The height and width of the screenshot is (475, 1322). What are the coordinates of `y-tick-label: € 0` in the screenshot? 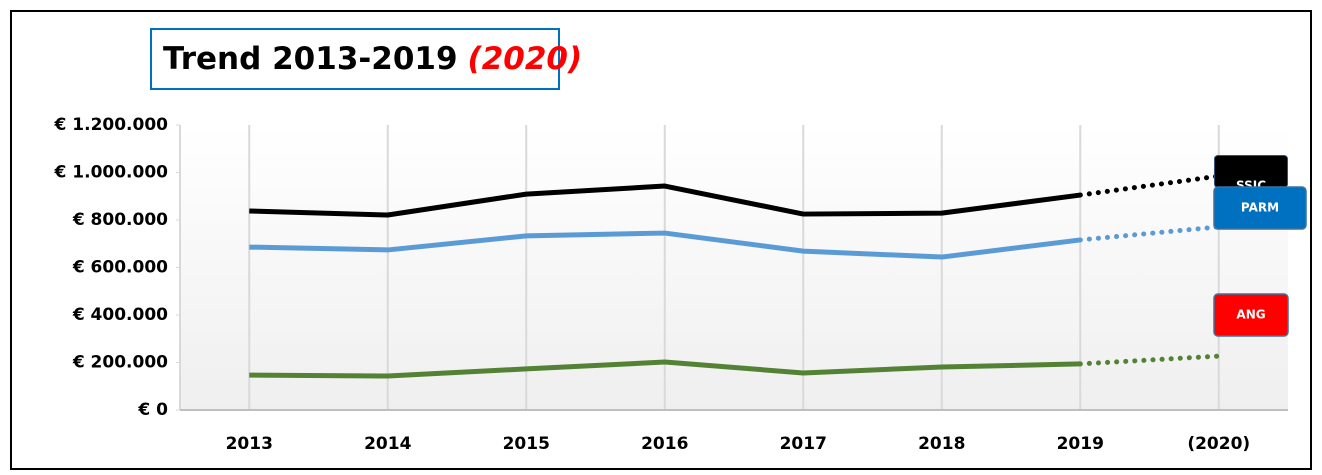 It's located at (152, 410).